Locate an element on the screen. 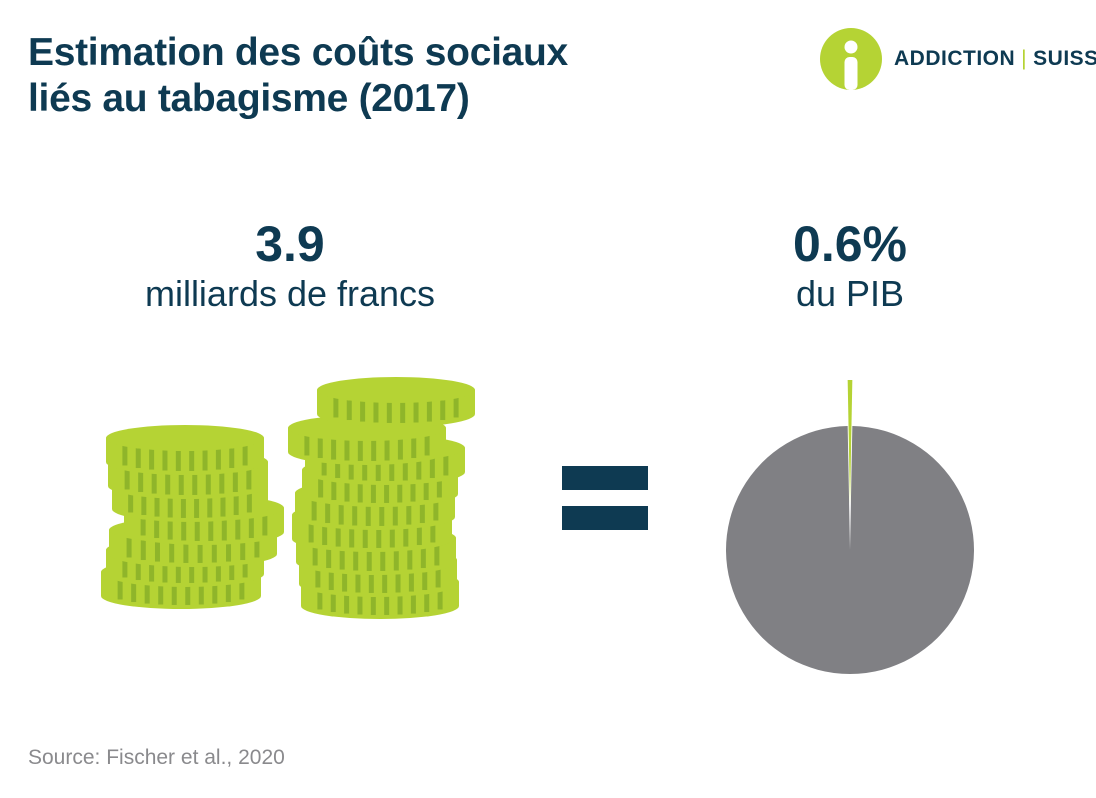 The image size is (1096, 798). title-line-2: liés au tabagisme (2017) is located at coordinates (249, 98).